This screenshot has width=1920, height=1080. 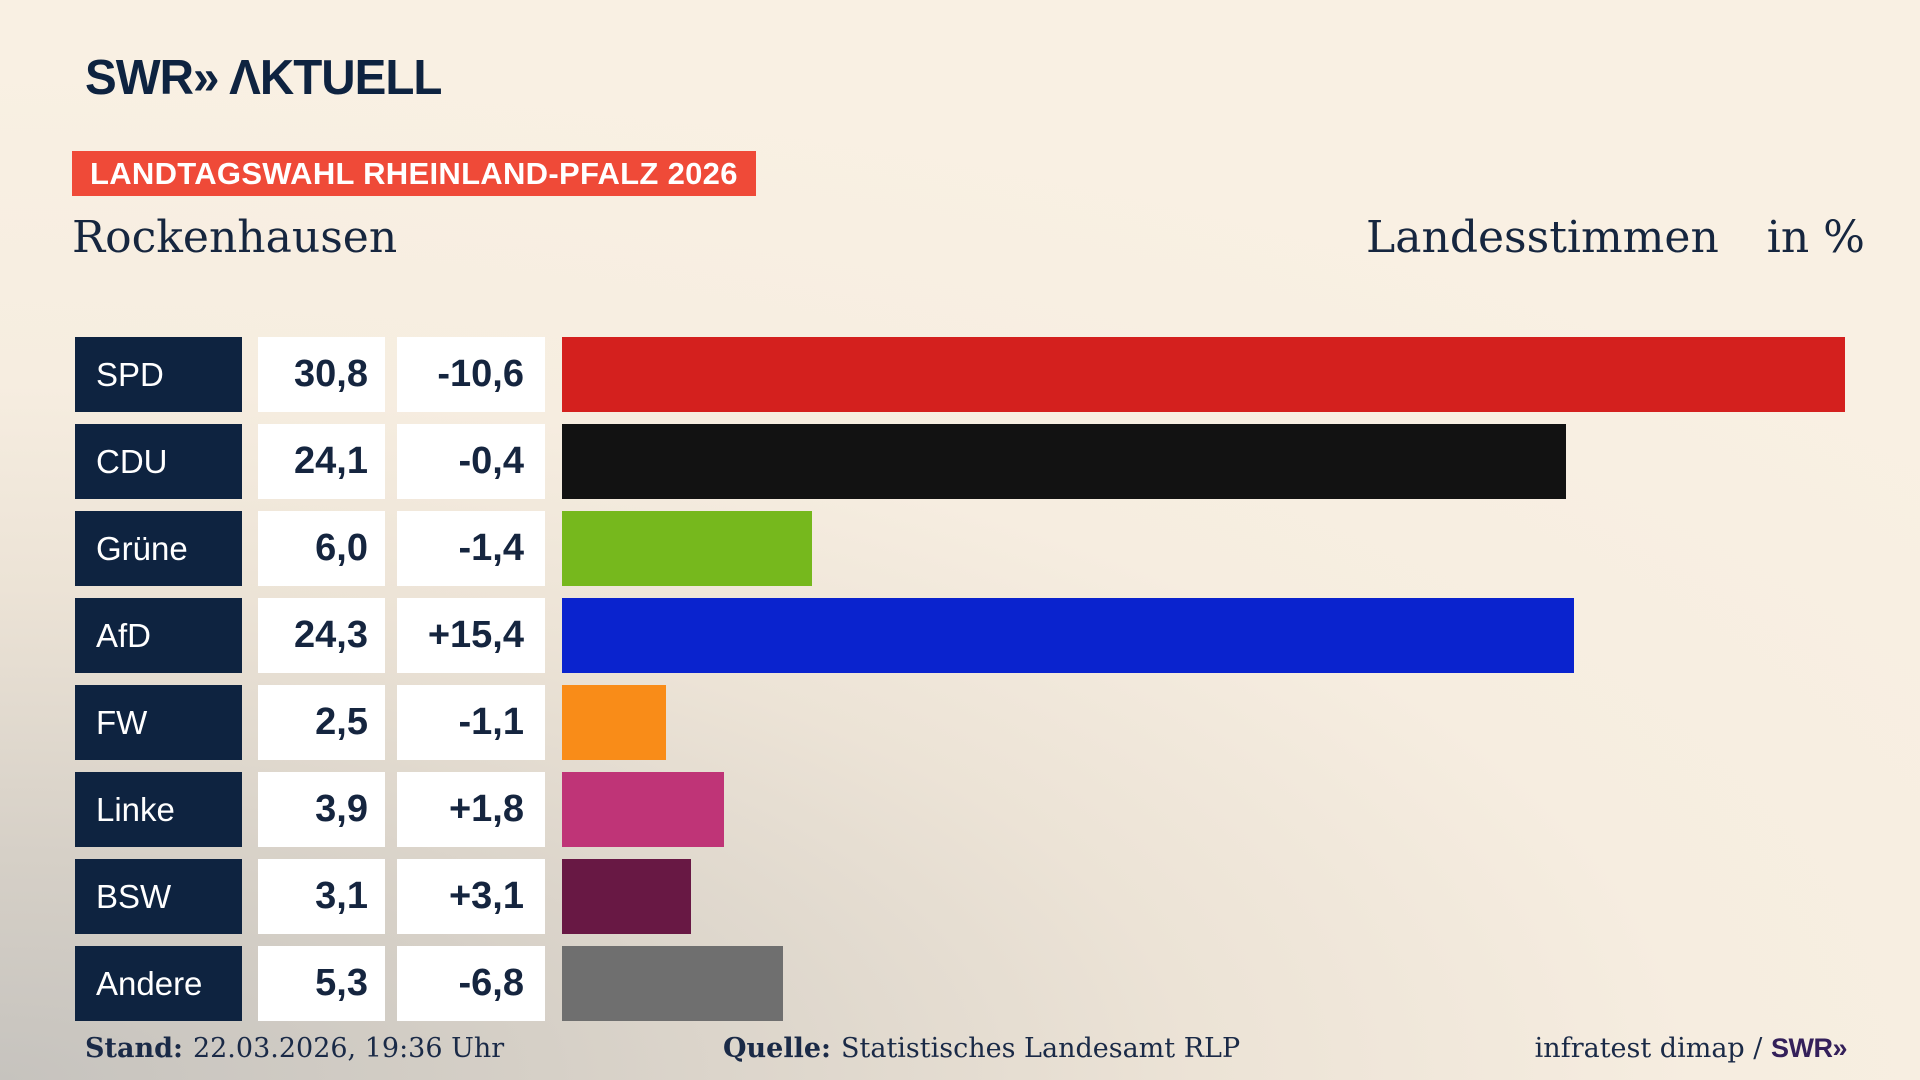 I want to click on value-box: 3,9, so click(x=321, y=809).